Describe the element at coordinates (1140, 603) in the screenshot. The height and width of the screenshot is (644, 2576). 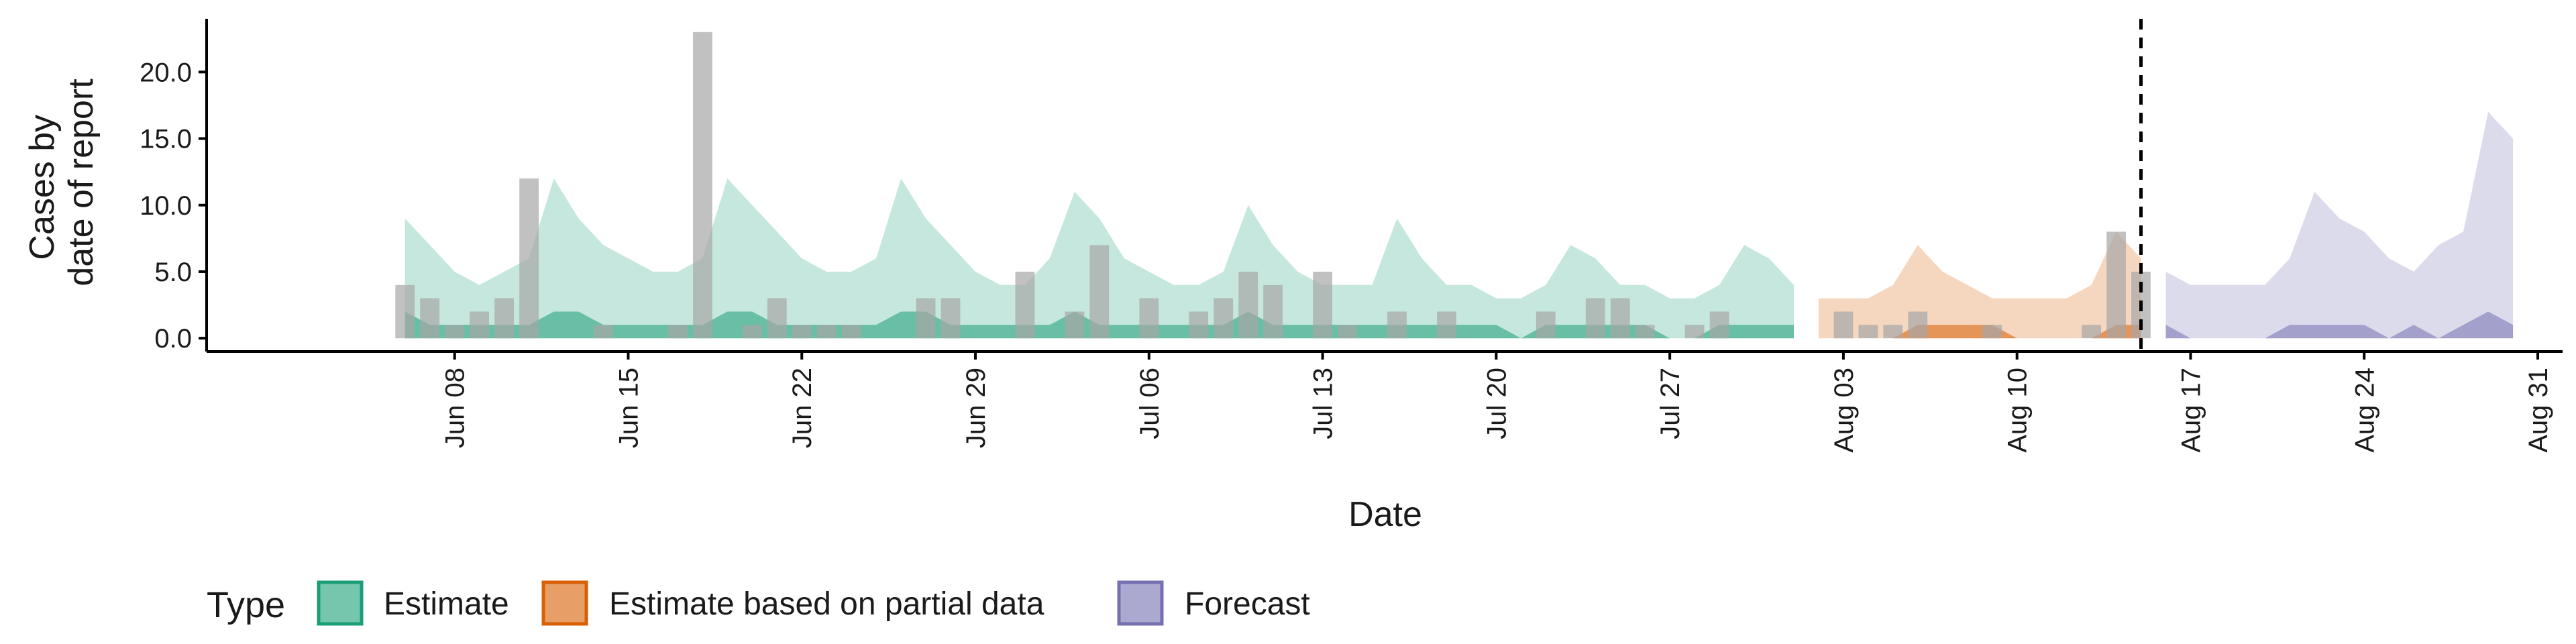
I see `legend-key-forecast` at that location.